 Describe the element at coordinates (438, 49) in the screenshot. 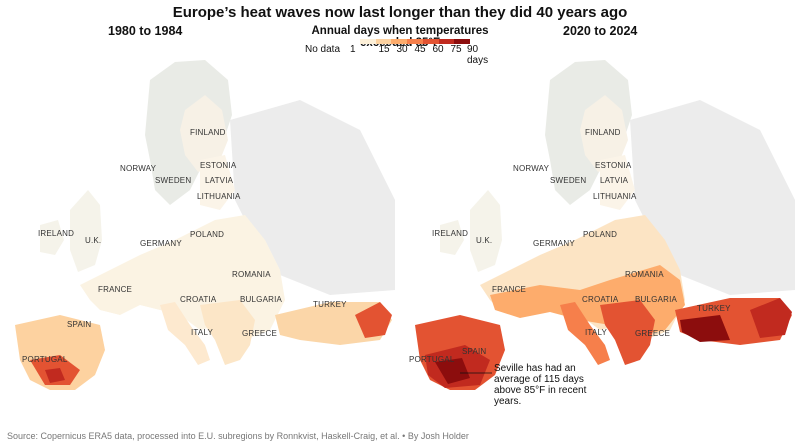

I see `legend-tick-60: 60` at that location.